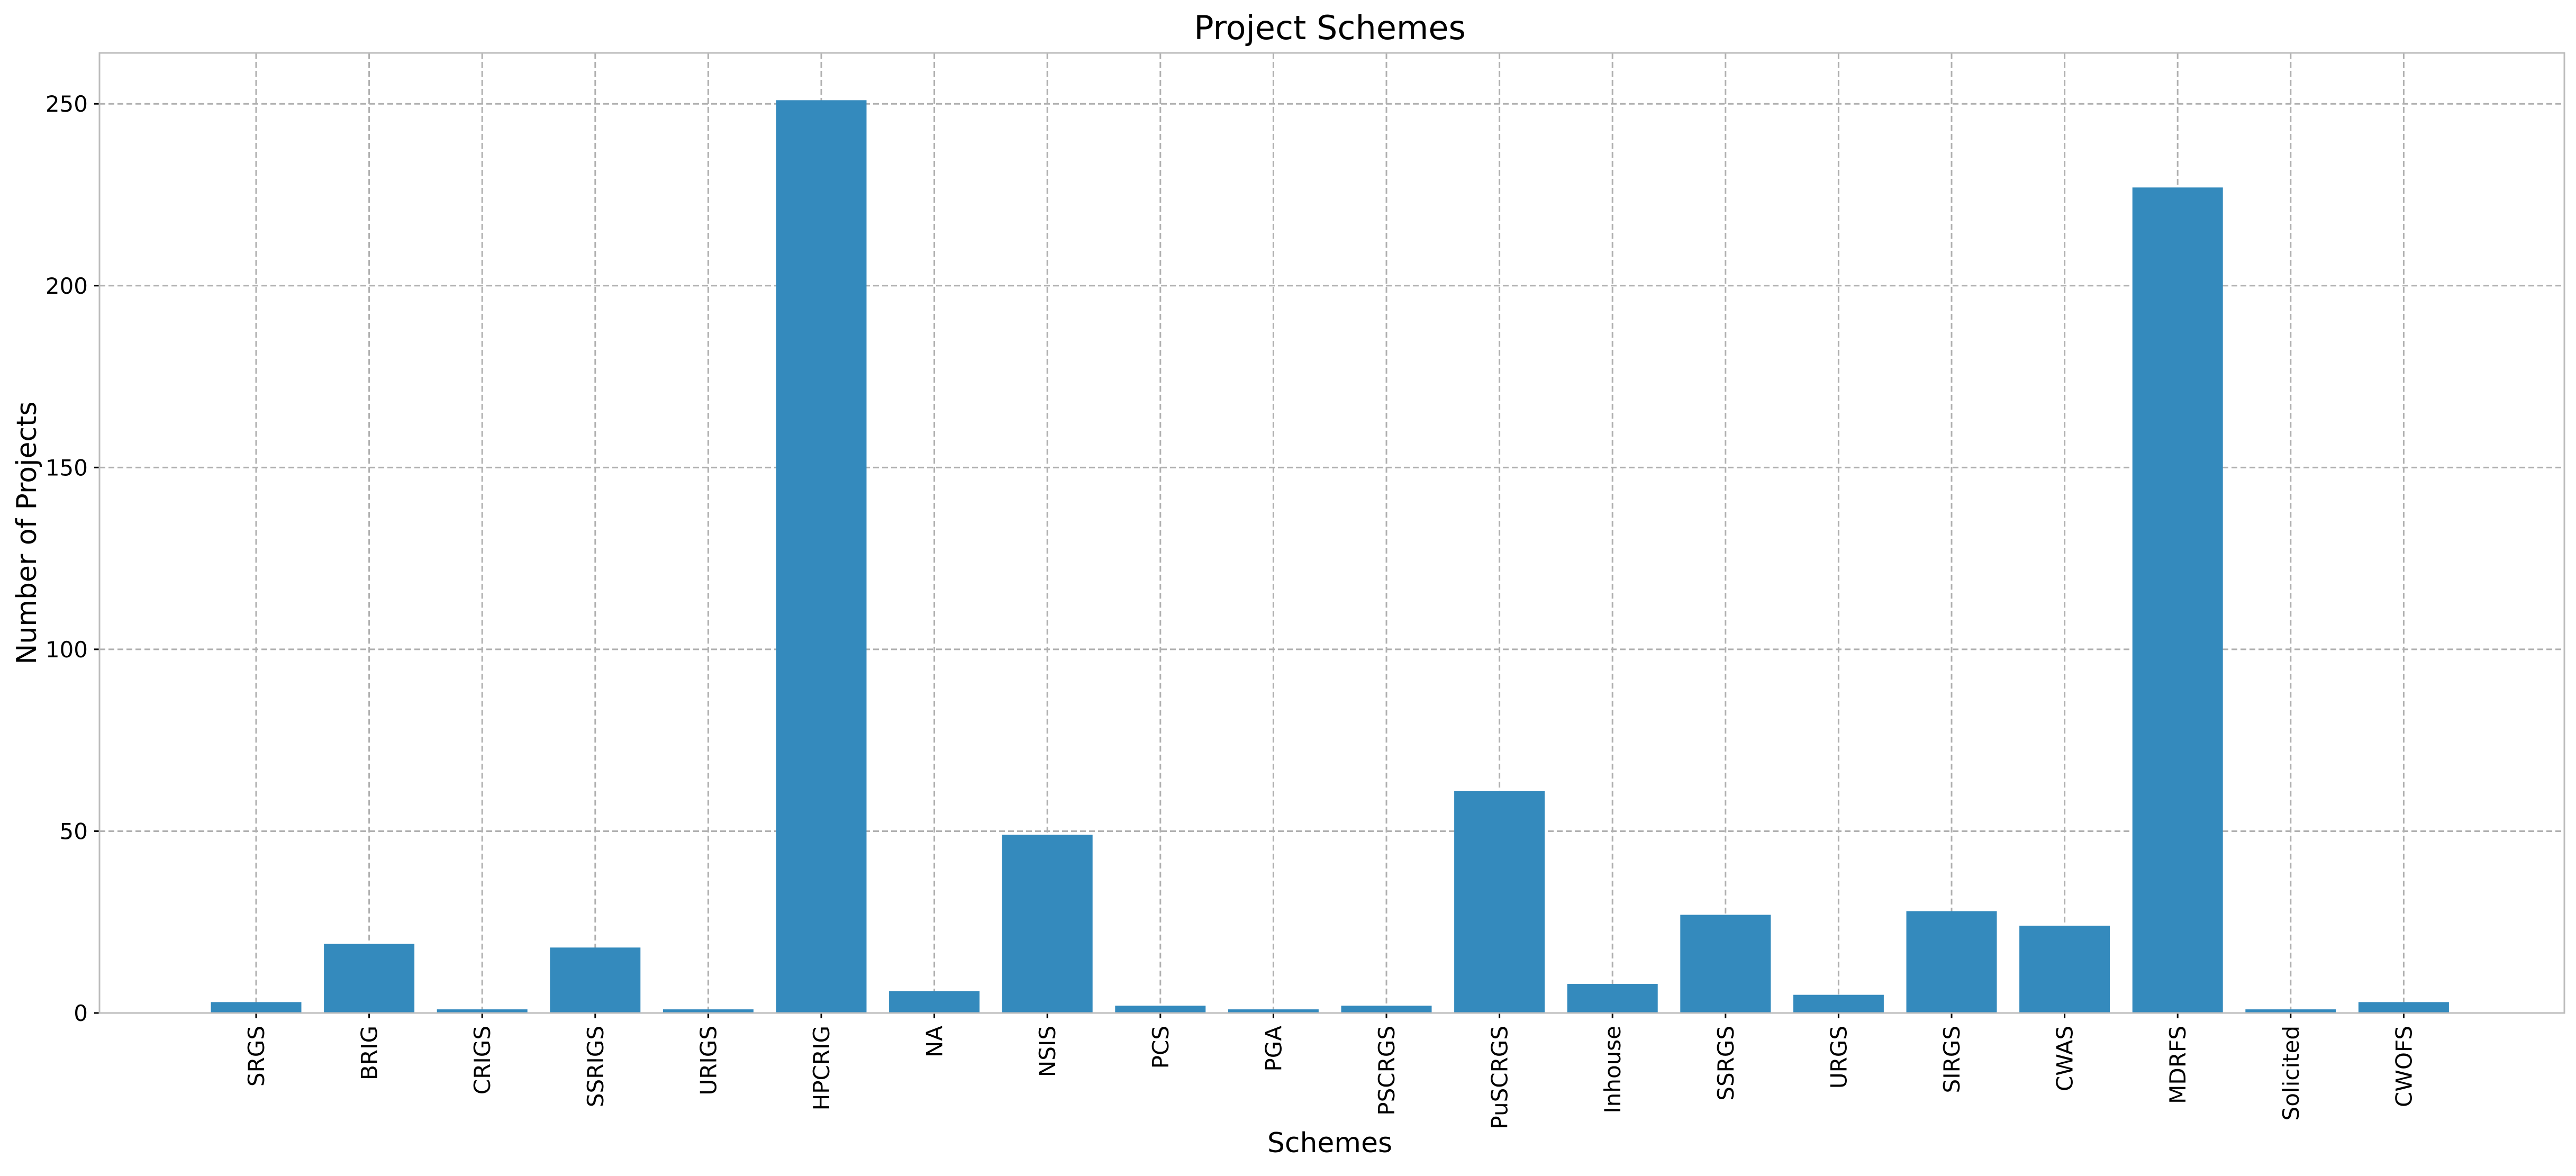 The width and height of the screenshot is (2576, 1176). What do you see at coordinates (27, 532) in the screenshot?
I see `y-axis-label: Number of Projects` at bounding box center [27, 532].